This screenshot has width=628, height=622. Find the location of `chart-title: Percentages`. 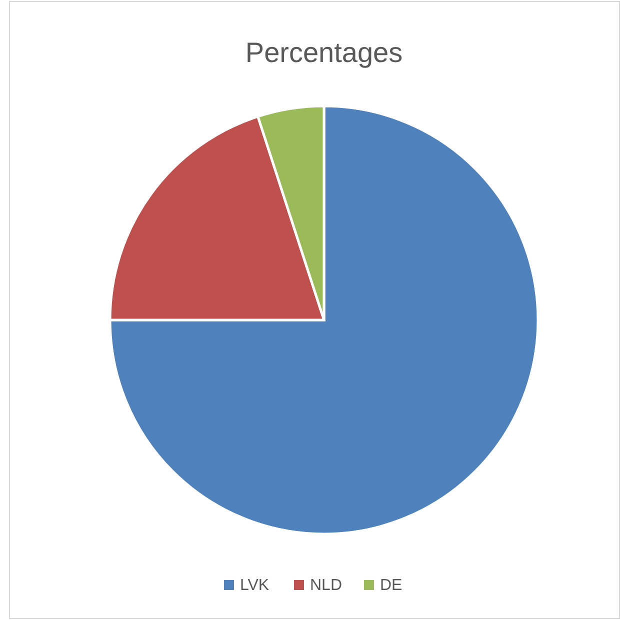

chart-title: Percentages is located at coordinates (324, 52).